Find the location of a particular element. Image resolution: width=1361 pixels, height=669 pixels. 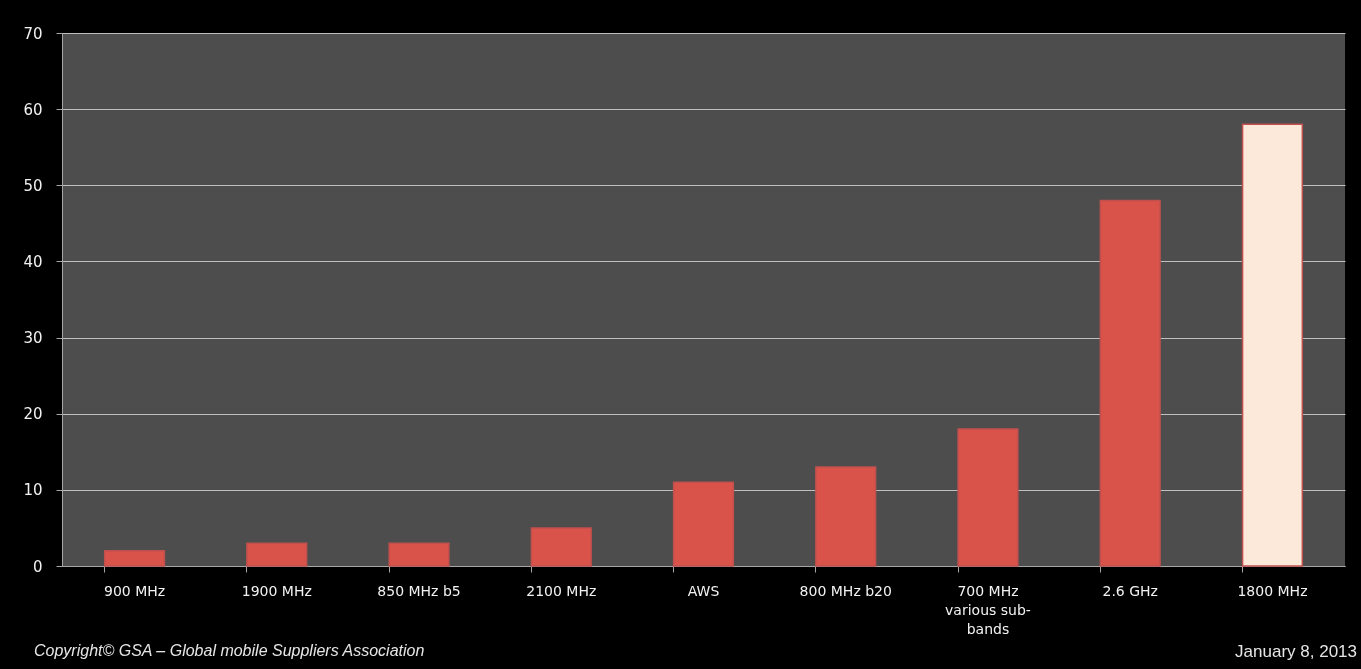

y-tick-label: 40 is located at coordinates (33, 261).